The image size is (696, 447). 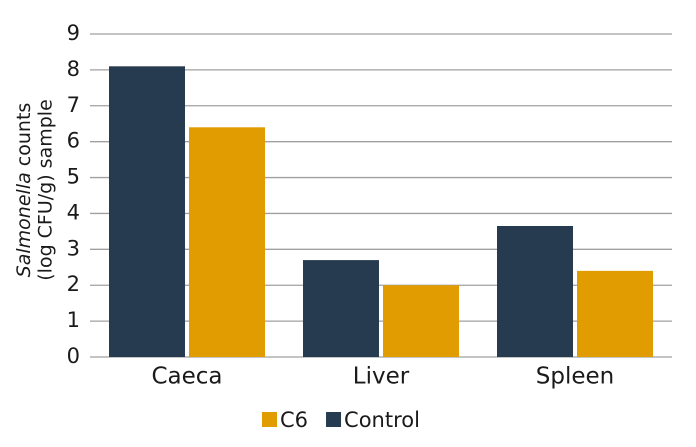 I want to click on y-tick-label: 1, so click(x=73, y=320).